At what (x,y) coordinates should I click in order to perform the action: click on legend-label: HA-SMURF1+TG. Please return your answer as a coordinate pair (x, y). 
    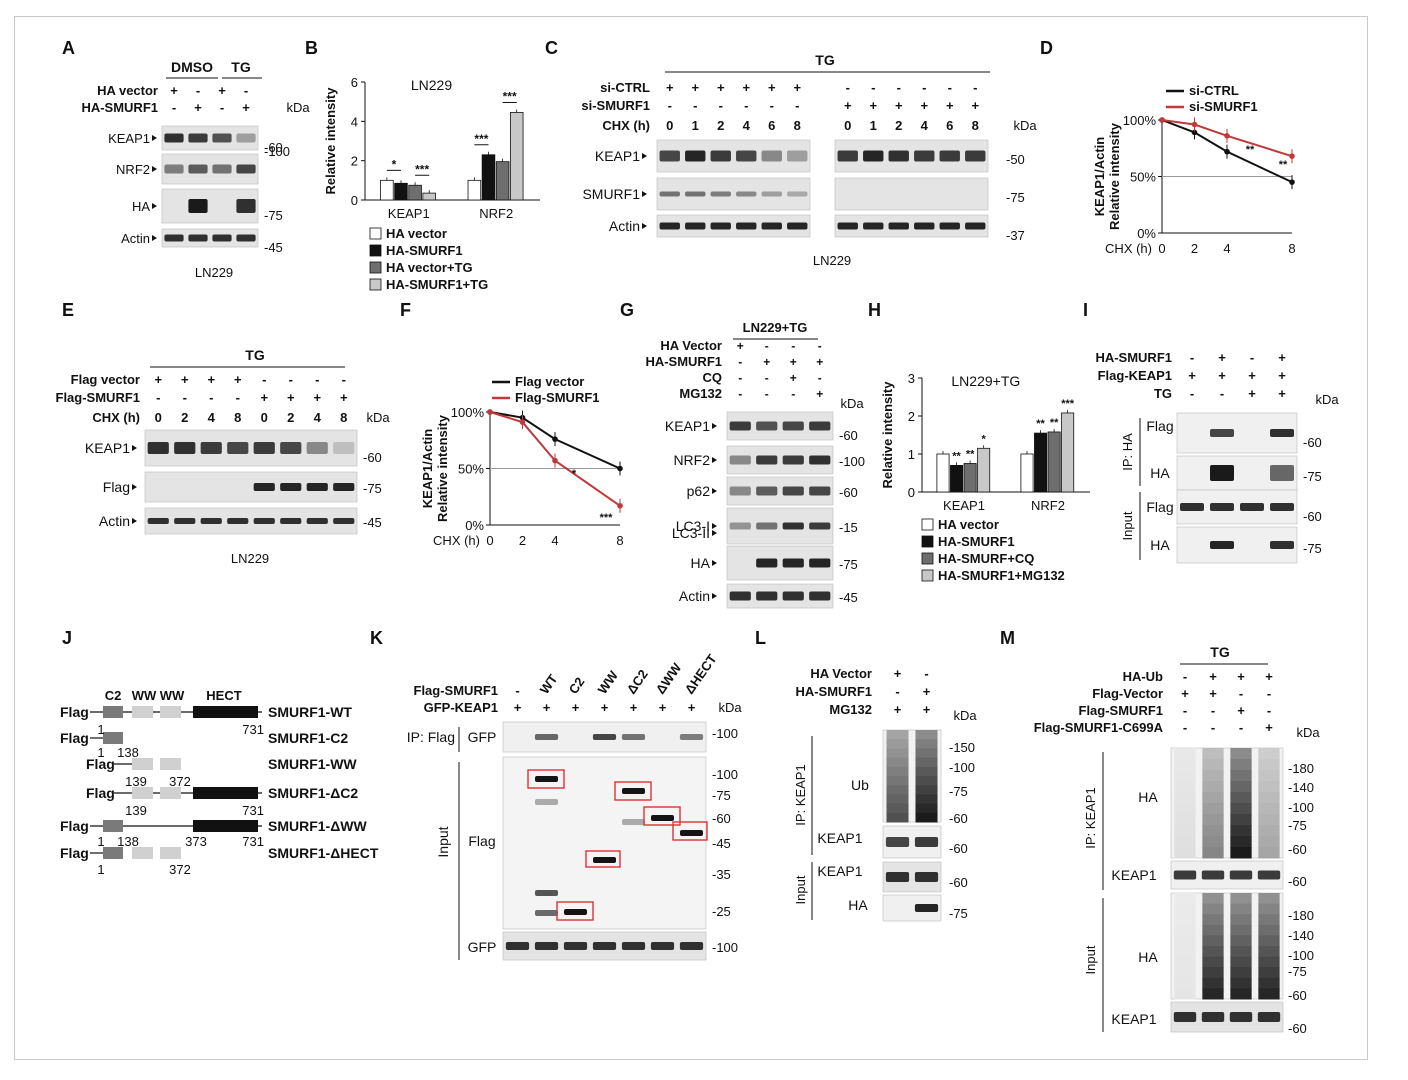
    Looking at the image, I should click on (437, 284).